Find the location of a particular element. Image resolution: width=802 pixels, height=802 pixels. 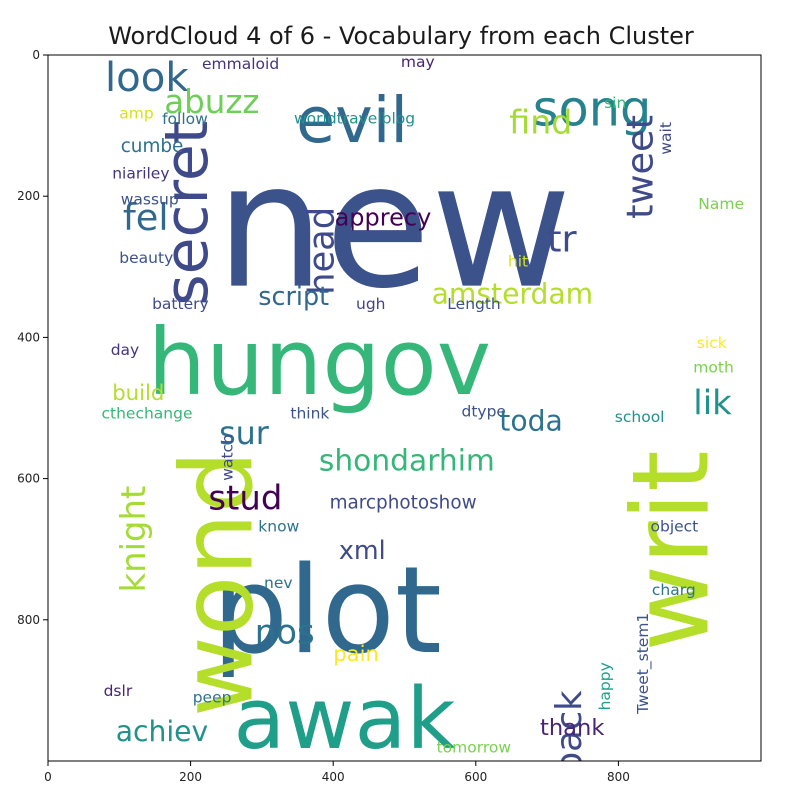

word-cumbe: cumbe is located at coordinates (152, 146).